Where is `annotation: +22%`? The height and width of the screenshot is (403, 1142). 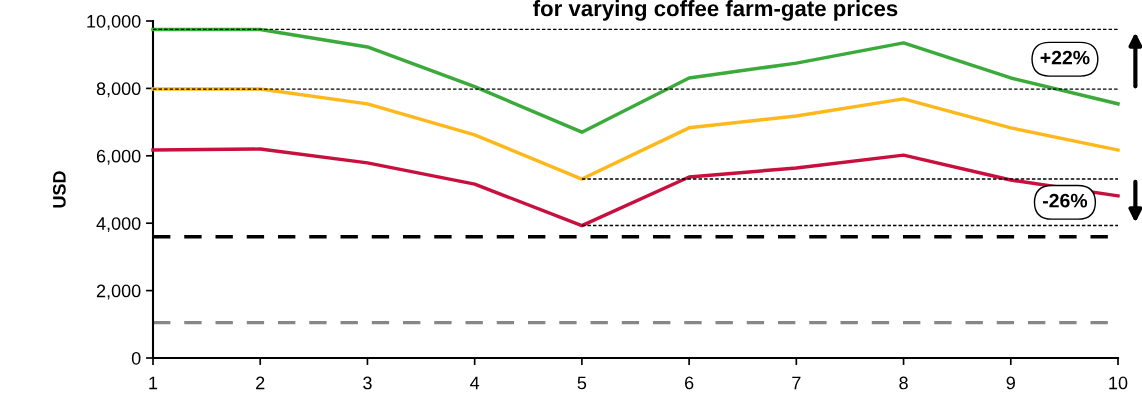 annotation: +22% is located at coordinates (1065, 57).